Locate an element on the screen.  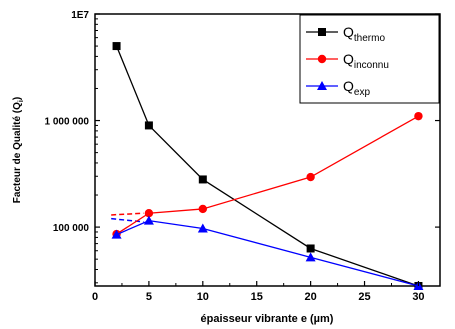
x-axis-label: épaisseur vibrante e (µm) is located at coordinates (267, 319).